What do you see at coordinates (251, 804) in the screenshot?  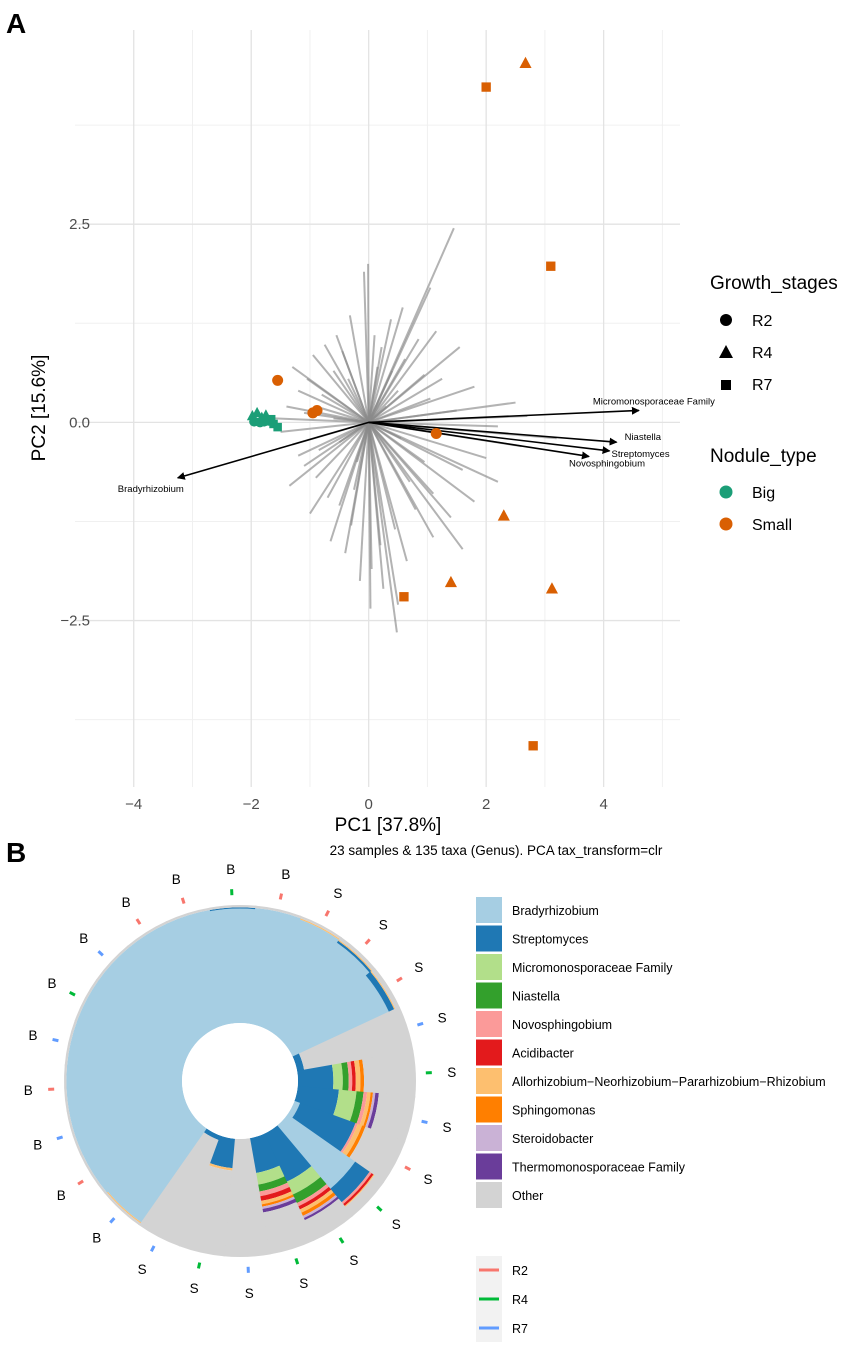 I see `x-tick-label: −2` at bounding box center [251, 804].